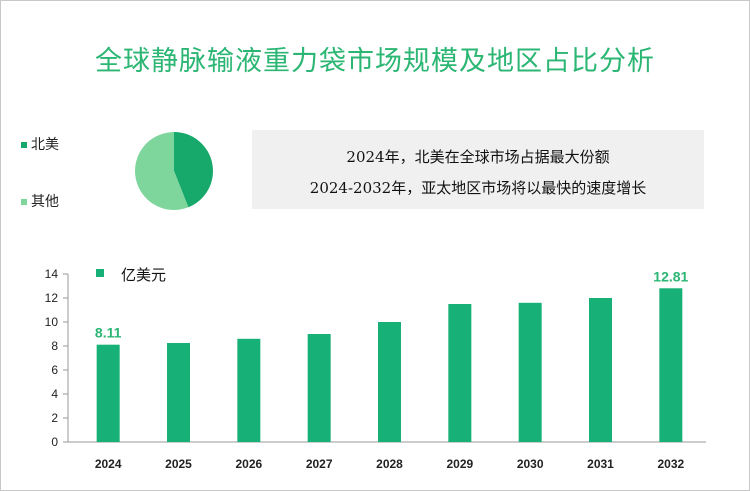 The image size is (750, 491). Describe the element at coordinates (54, 394) in the screenshot. I see `y-tick-label: 4` at that location.